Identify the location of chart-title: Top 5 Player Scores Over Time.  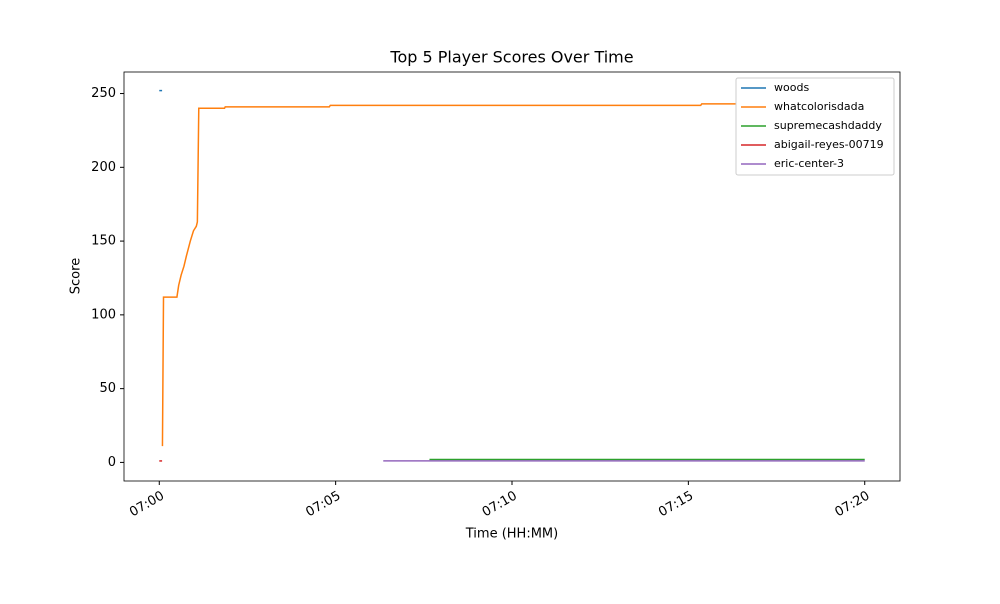
(511, 57).